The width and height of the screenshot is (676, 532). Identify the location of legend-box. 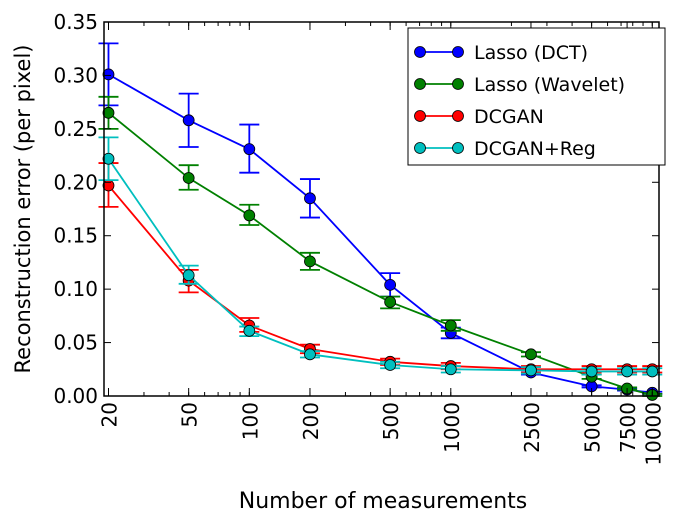
(536, 96).